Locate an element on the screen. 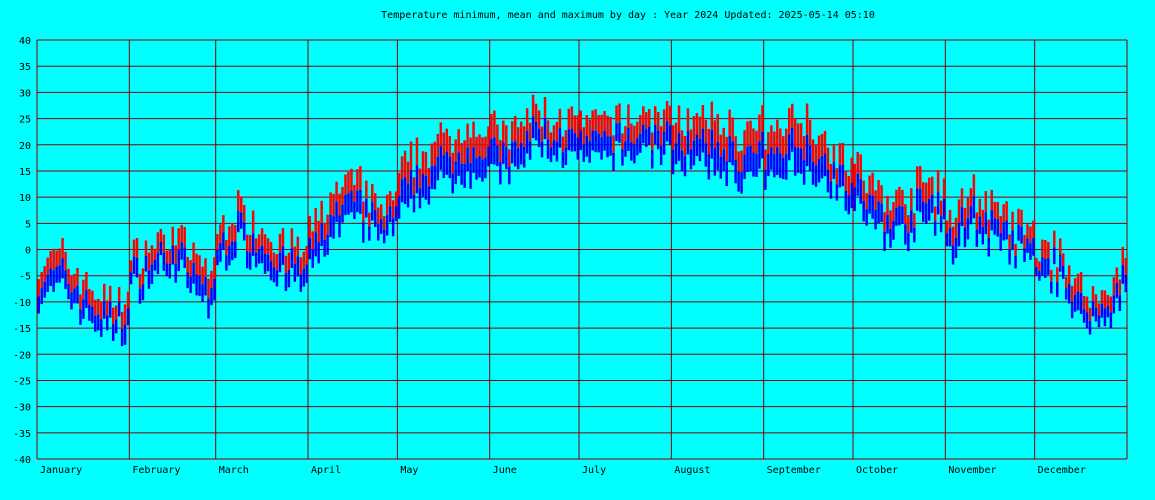 Image resolution: width=1155 pixels, height=500 pixels. y-tick-label: 30 is located at coordinates (25, 93).